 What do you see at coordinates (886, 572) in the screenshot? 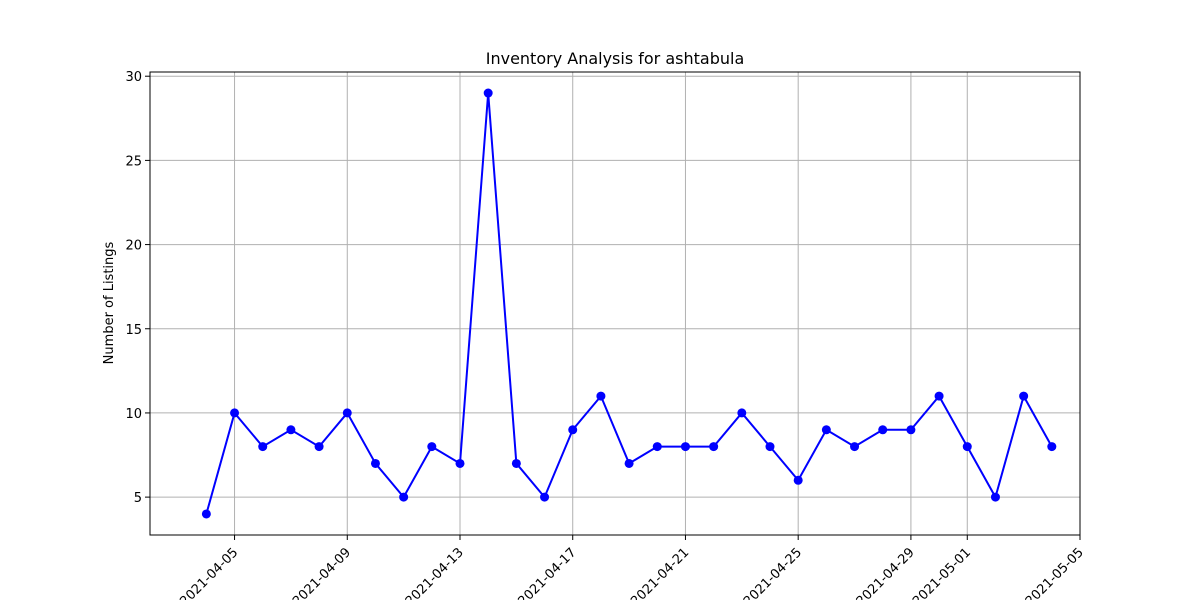
I see `x-tick-label: 2021-04-29` at bounding box center [886, 572].